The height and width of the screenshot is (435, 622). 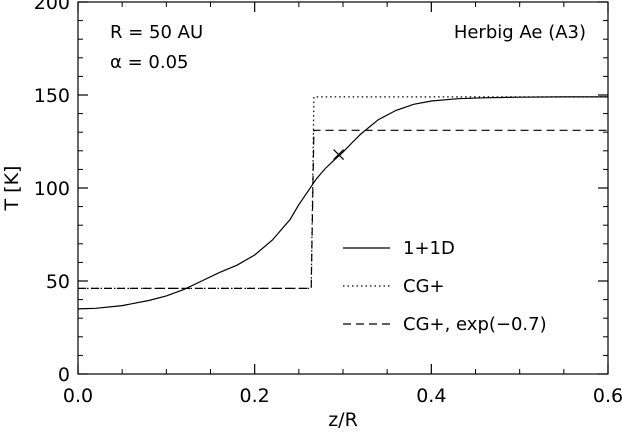 What do you see at coordinates (78, 396) in the screenshot?
I see `x-tick-label: 0.0` at bounding box center [78, 396].